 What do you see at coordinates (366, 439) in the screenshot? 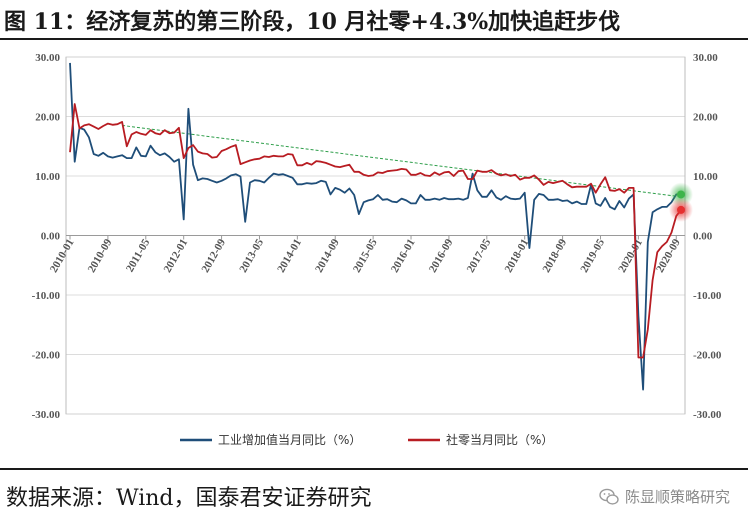
I see `legend: 工业增加值当月同比（%） 社零当月同比（%）` at bounding box center [366, 439].